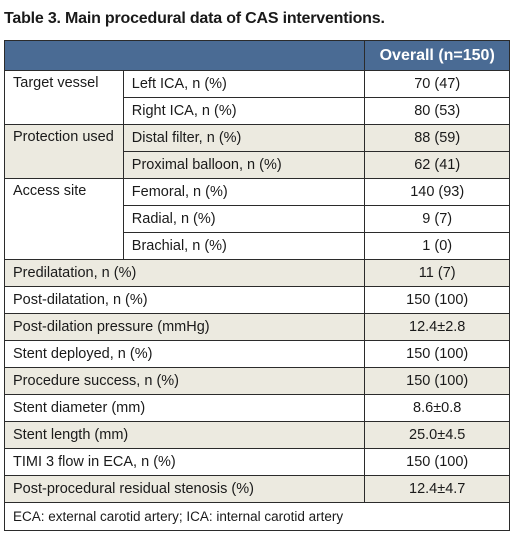 The height and width of the screenshot is (539, 526). I want to click on table-row: Right ICA, n (%) 80 (53), so click(257, 111).